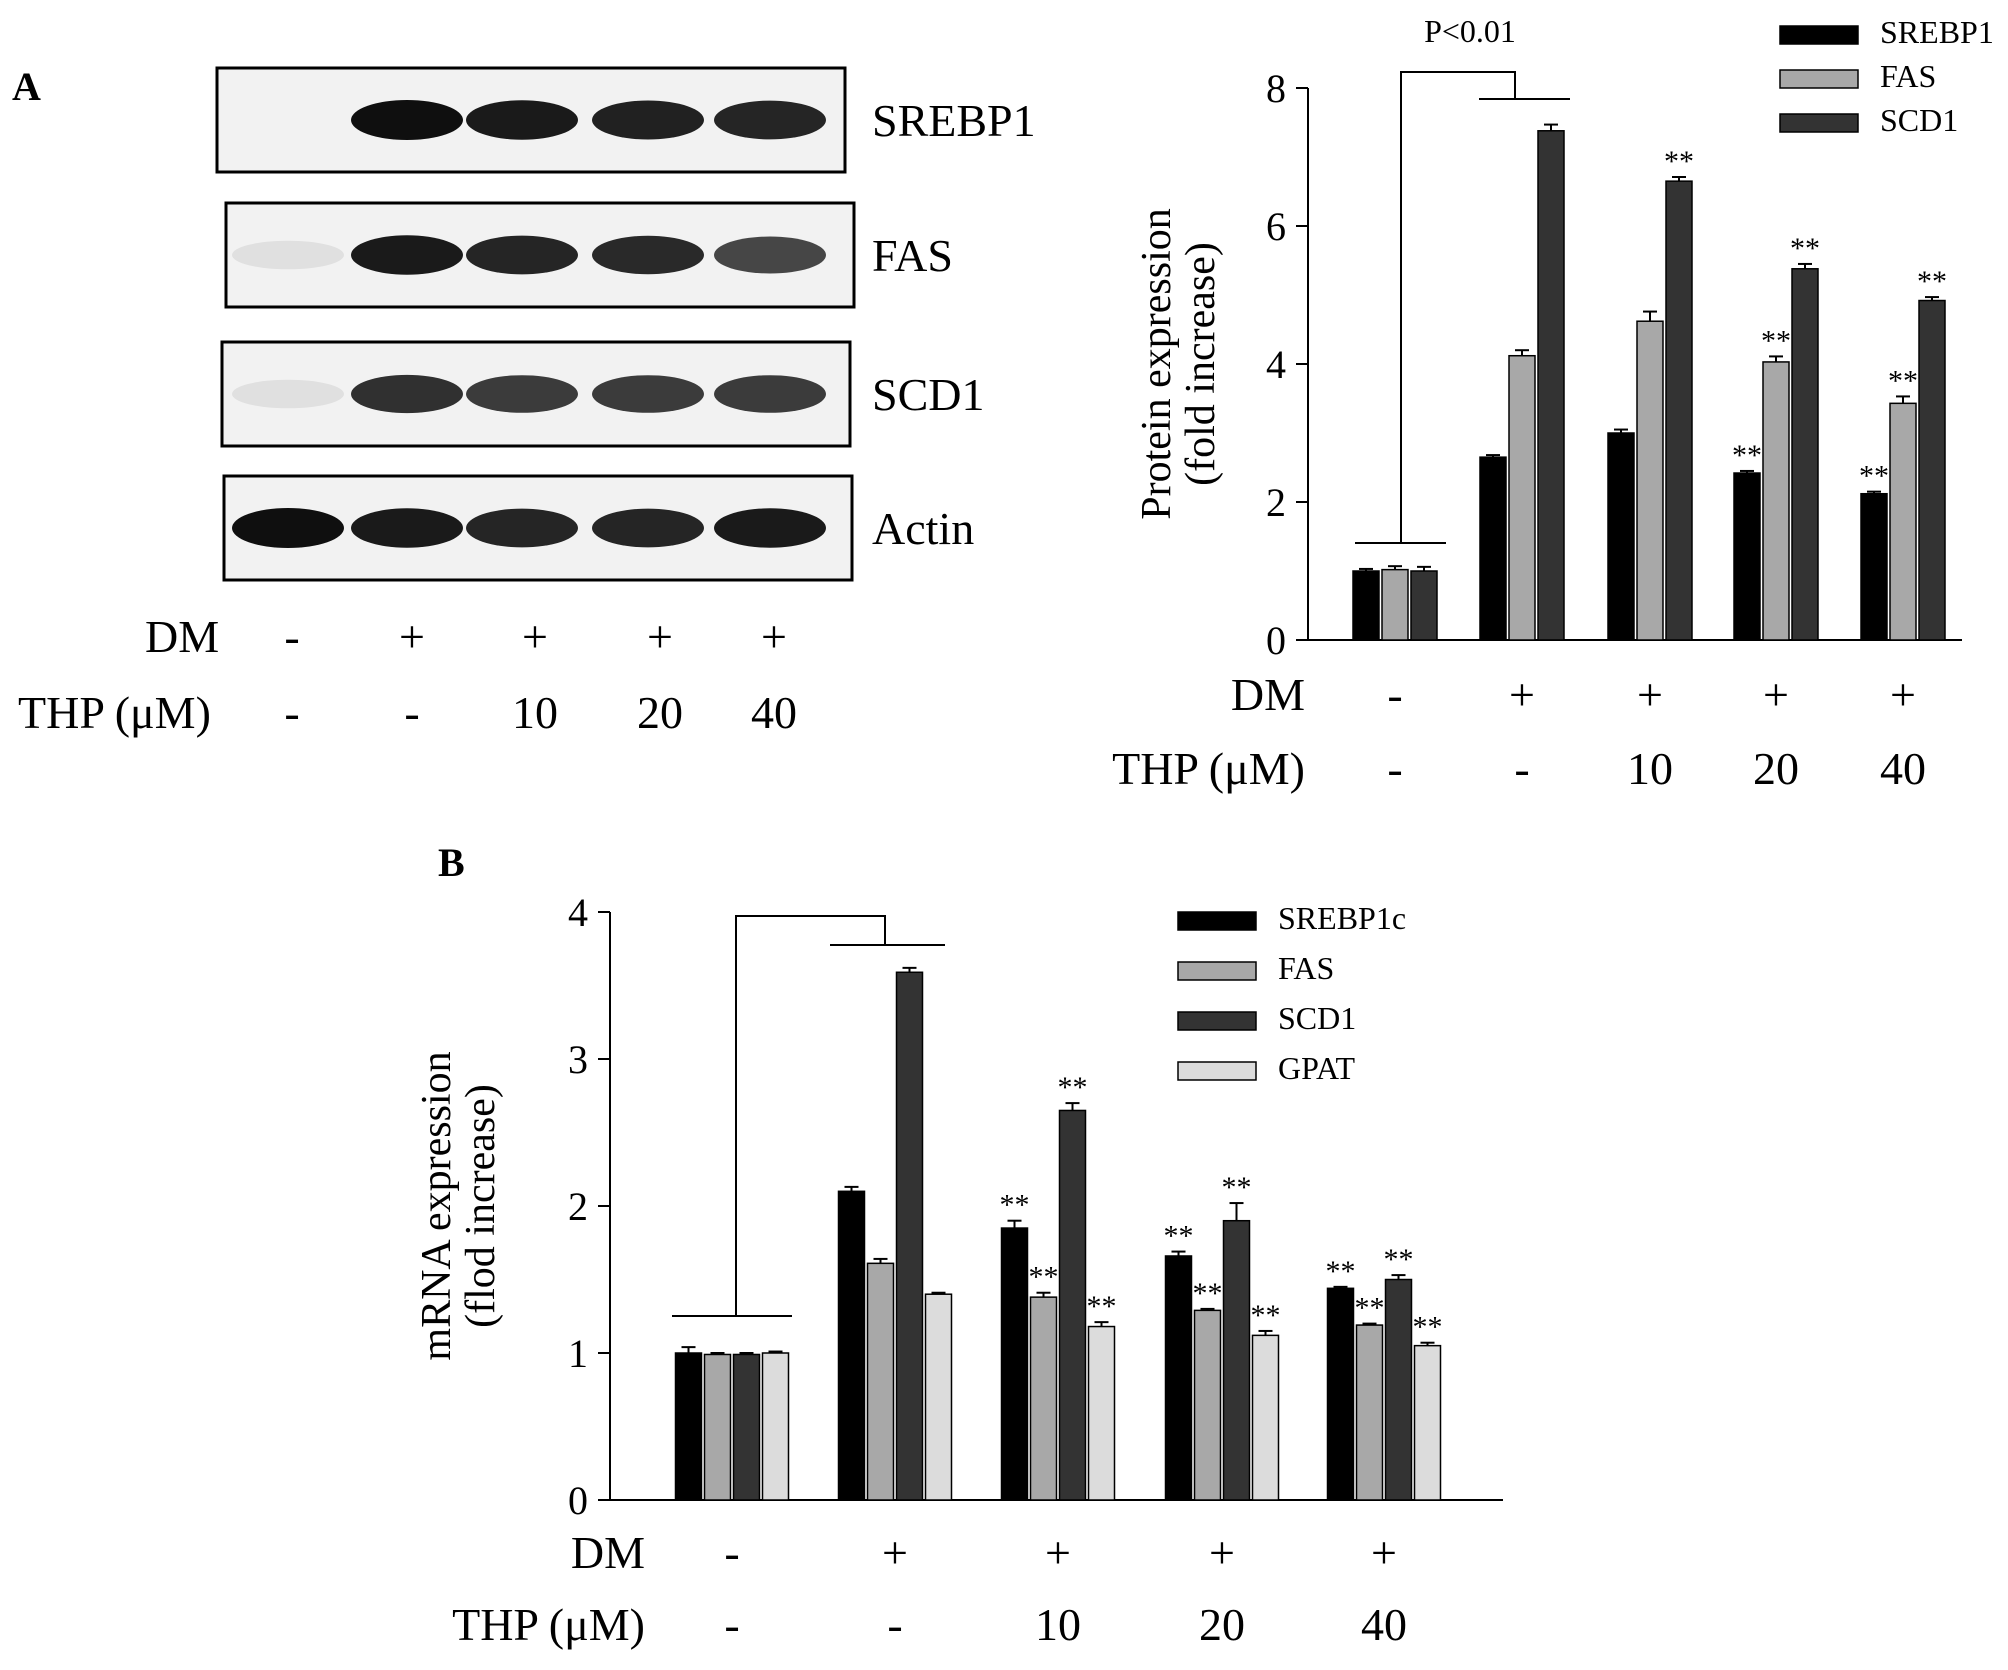  What do you see at coordinates (954, 120) in the screenshot?
I see `blot-row-label: SREBP1` at bounding box center [954, 120].